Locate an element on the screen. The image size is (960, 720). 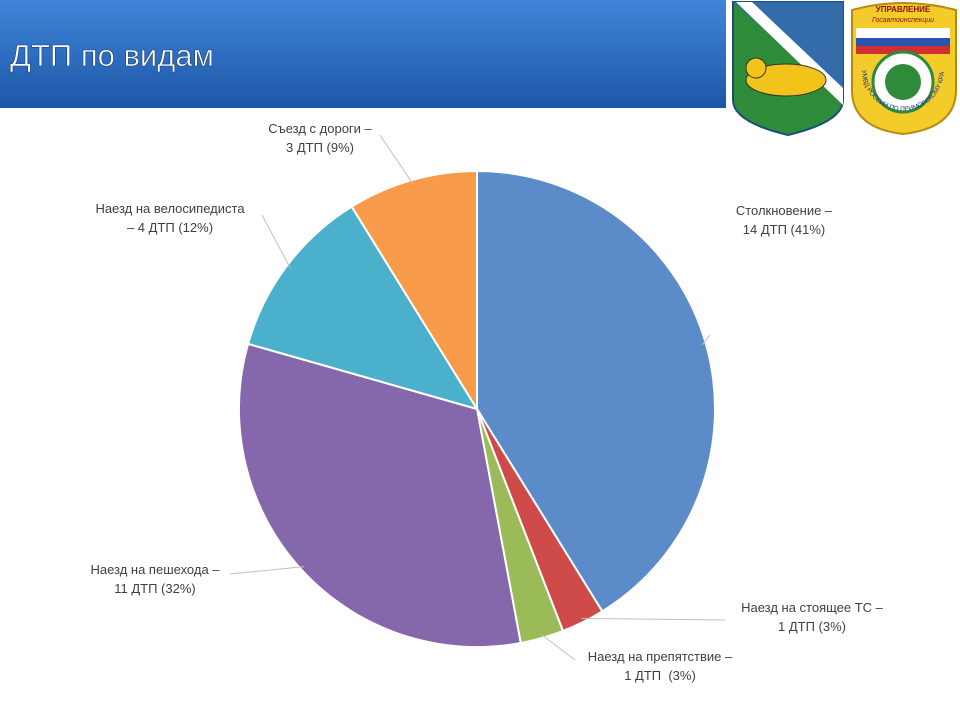
emblem-sub: Госавтоинспекции is located at coordinates (903, 20).